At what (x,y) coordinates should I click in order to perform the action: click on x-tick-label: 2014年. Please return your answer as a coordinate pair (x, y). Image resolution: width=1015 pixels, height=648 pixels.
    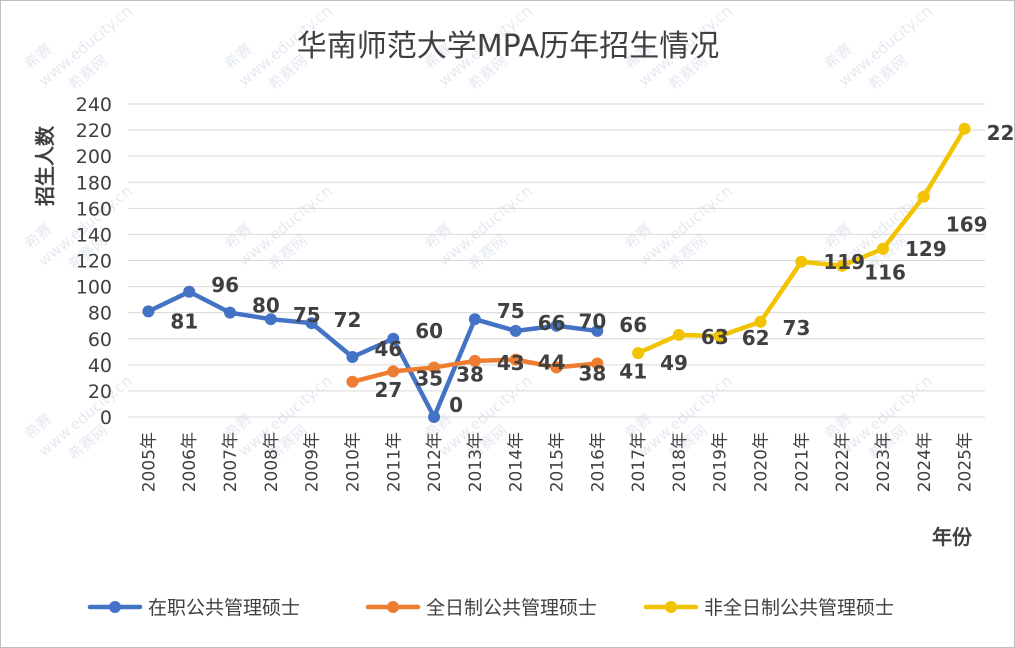
    Looking at the image, I should click on (517, 462).